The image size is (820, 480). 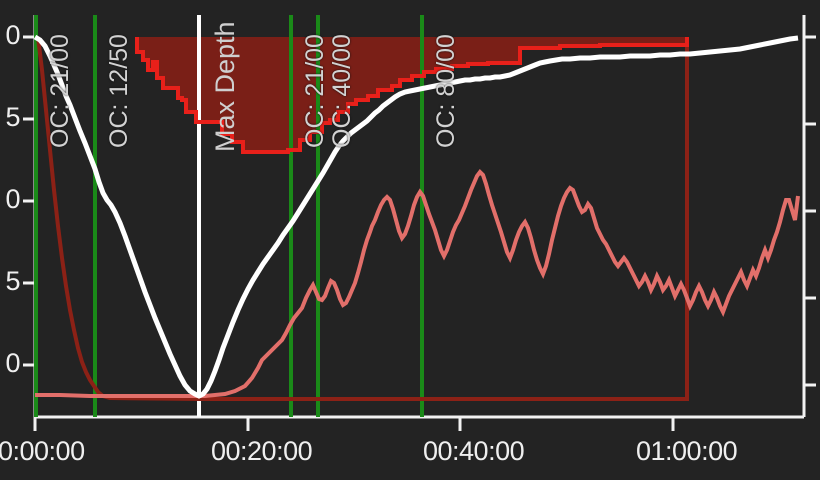 I want to click on x-axis-tick-label: 0:00:00, so click(x=42, y=451).